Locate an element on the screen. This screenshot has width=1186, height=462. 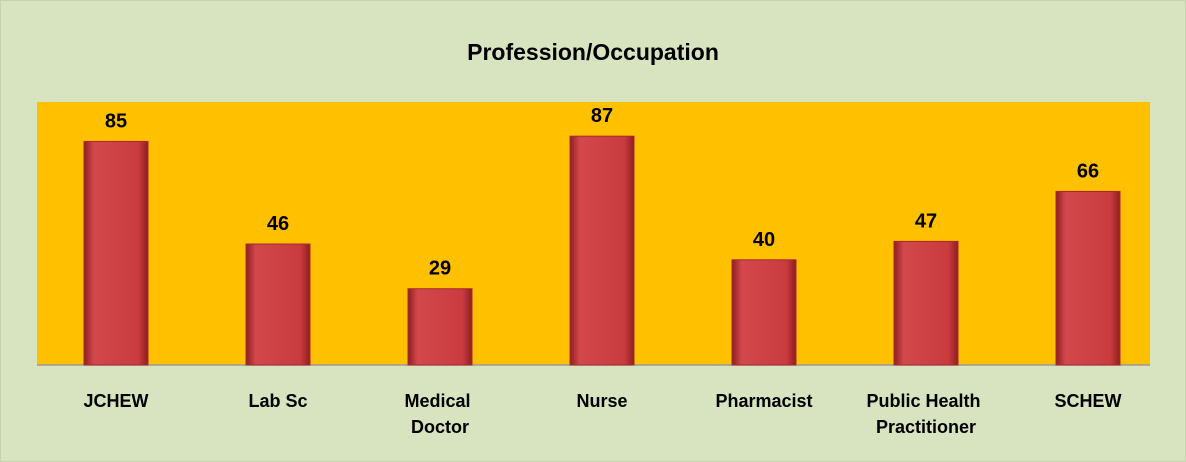
x-tick-label: Nurse is located at coordinates (601, 401).